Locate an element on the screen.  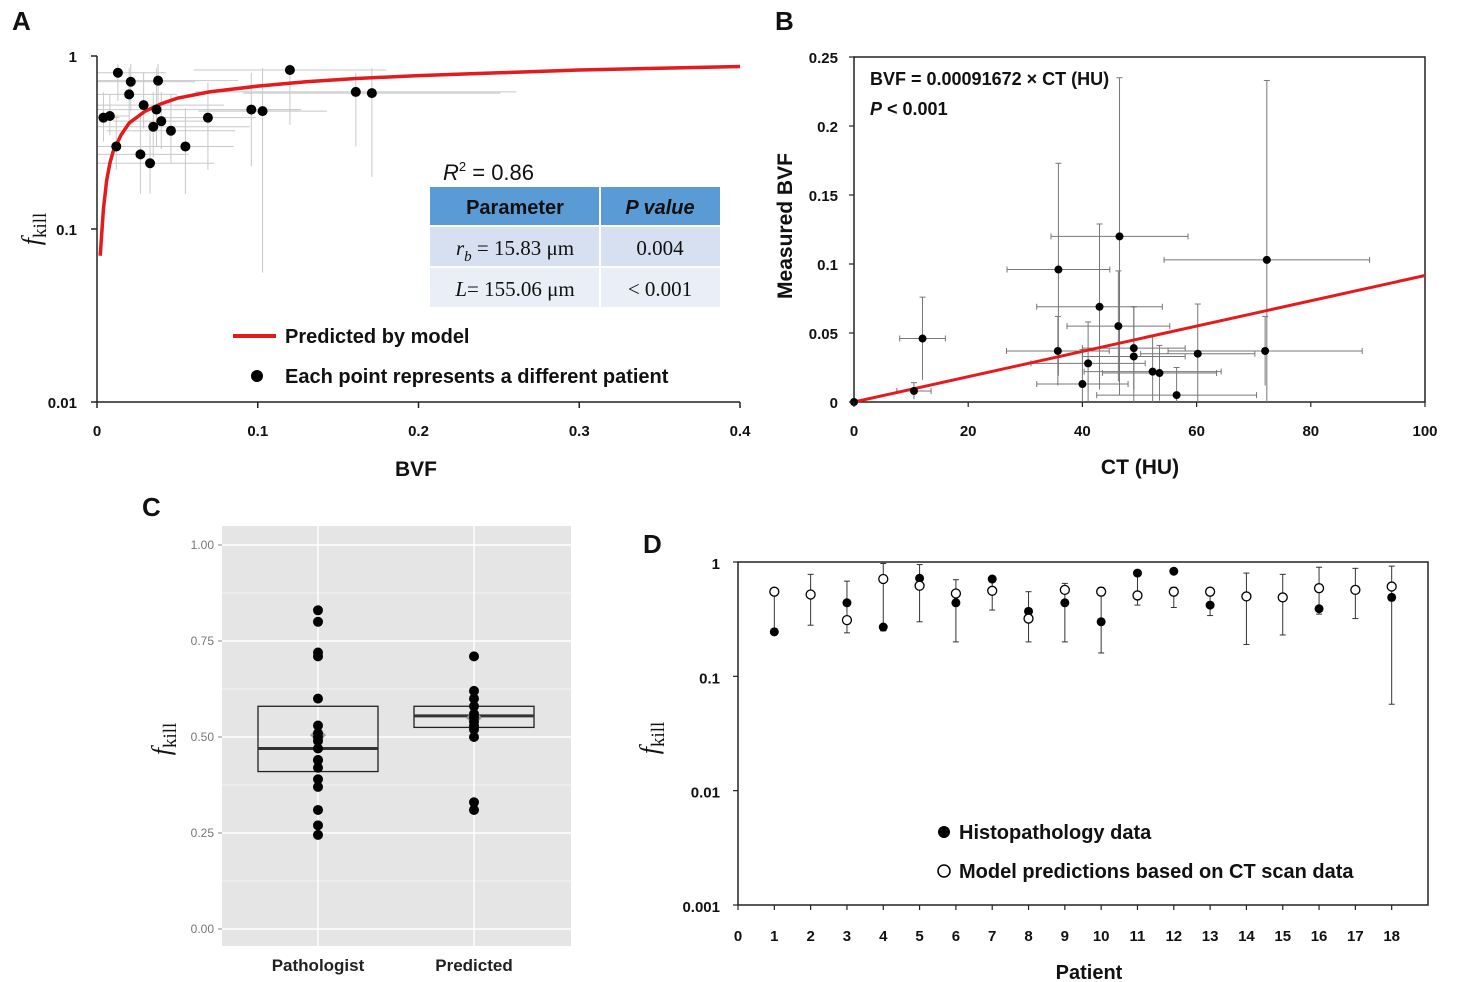
panel-d-x-tick-label: 14 is located at coordinates (1246, 936).